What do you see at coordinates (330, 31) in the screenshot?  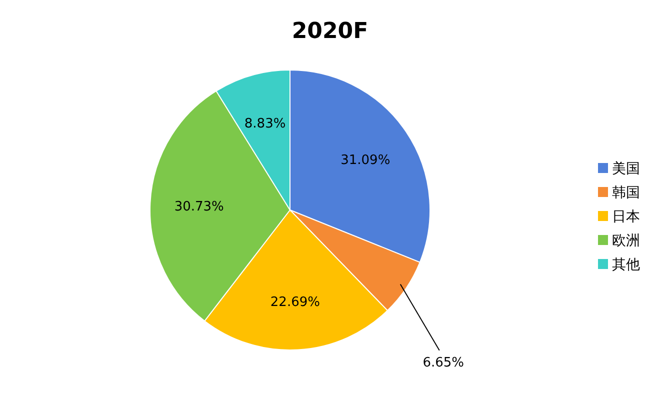 I see `chart-title: 2020F` at bounding box center [330, 31].